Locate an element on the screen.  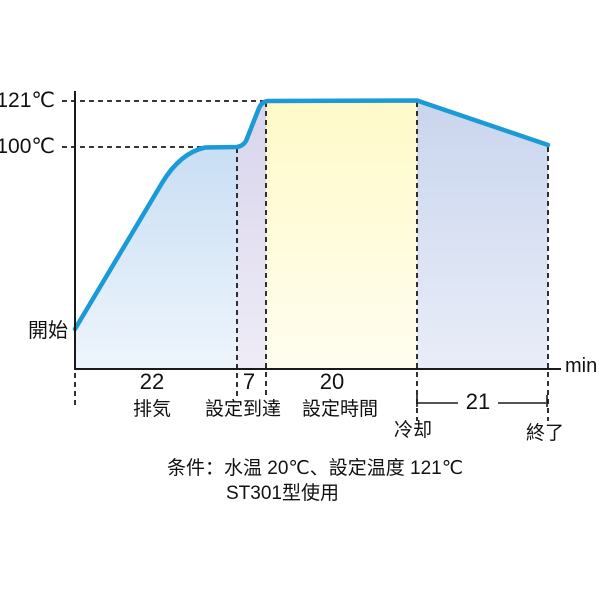
cool-label: 冷却 is located at coordinates (413, 430).